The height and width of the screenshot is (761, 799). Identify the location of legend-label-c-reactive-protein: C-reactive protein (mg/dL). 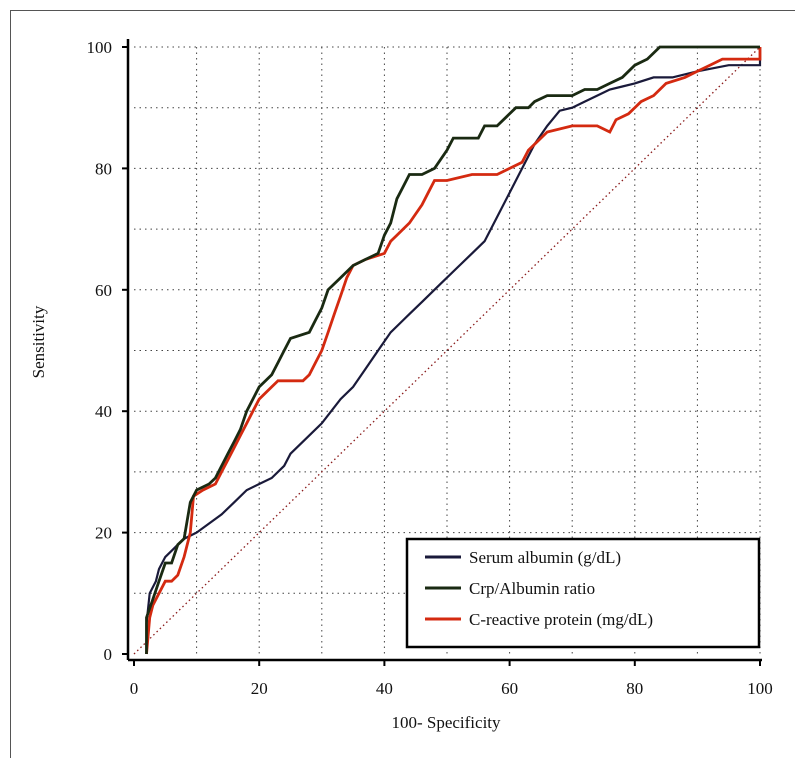
(561, 619).